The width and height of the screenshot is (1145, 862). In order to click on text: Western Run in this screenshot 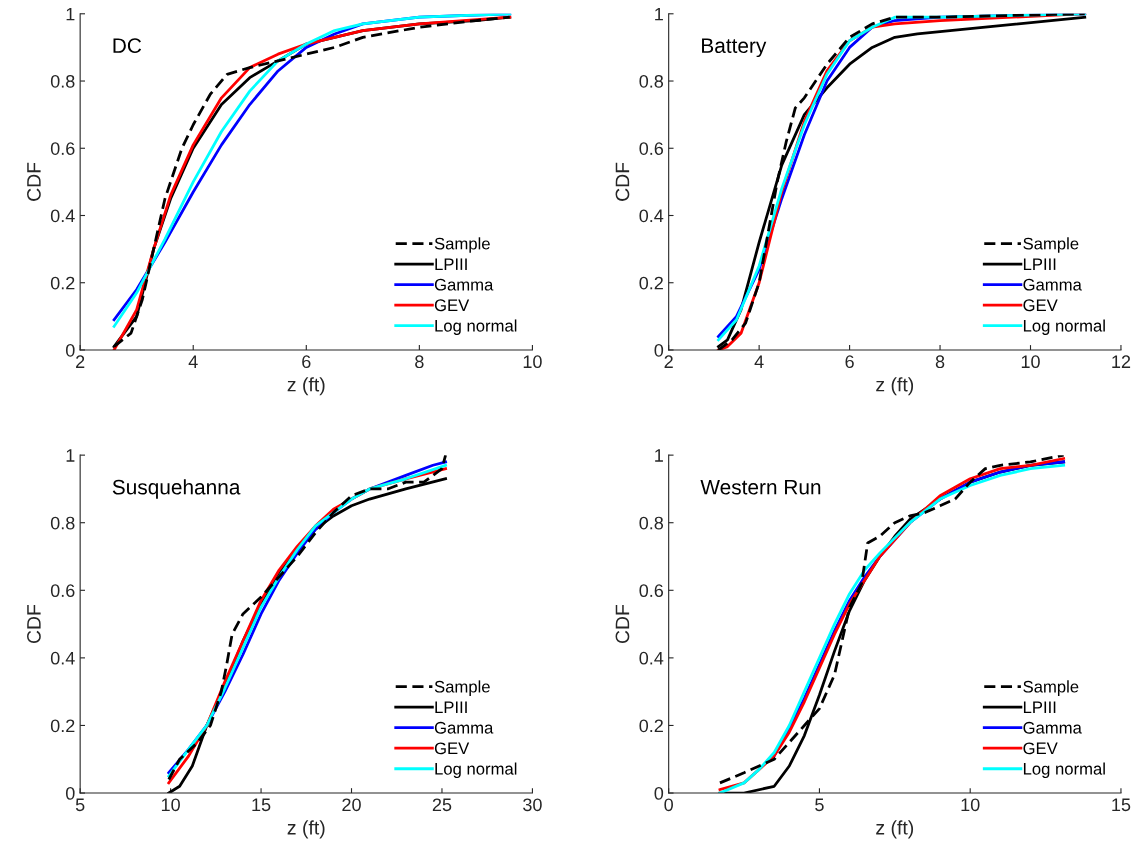, I will do `click(760, 487)`.